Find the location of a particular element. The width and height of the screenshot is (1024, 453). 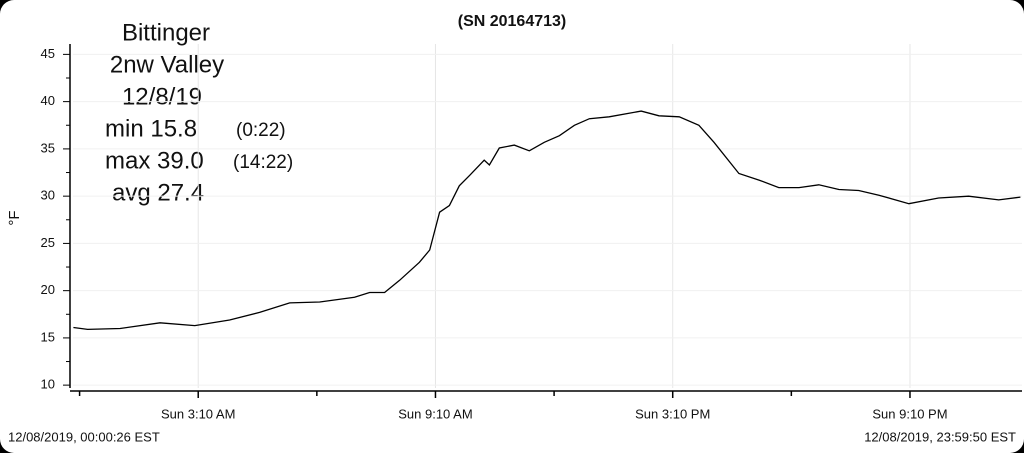

annotation: avg 27.4 is located at coordinates (158, 192).